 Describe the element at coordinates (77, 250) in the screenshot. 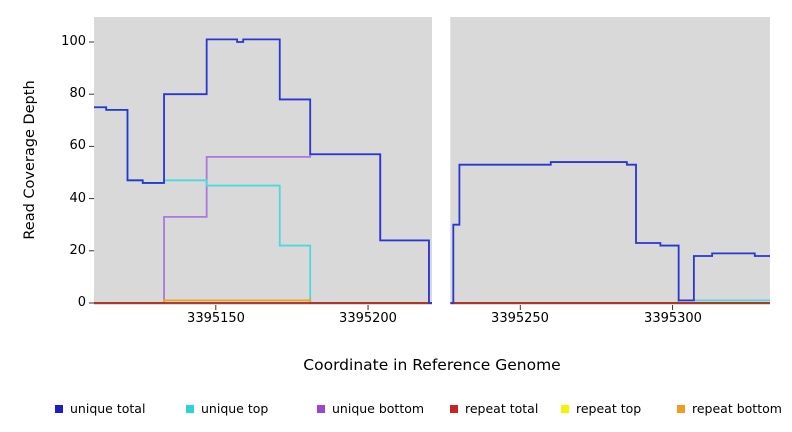

I see `y-tick-label: 20` at that location.